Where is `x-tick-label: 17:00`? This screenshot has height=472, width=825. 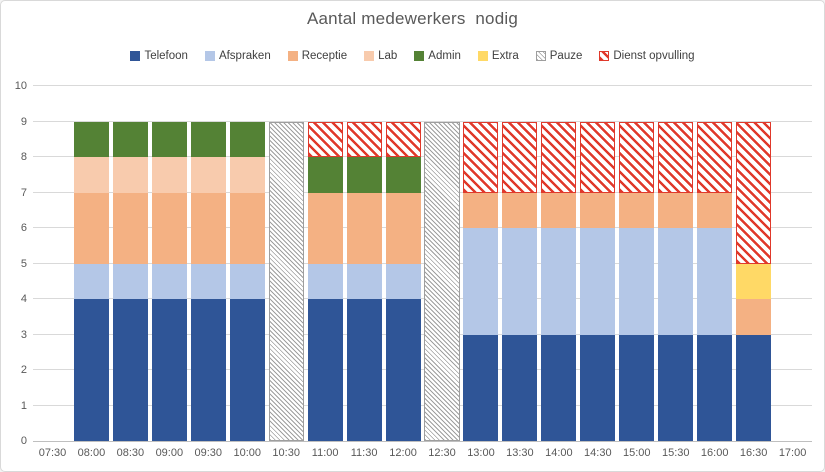
x-tick-label: 17:00 is located at coordinates (792, 453).